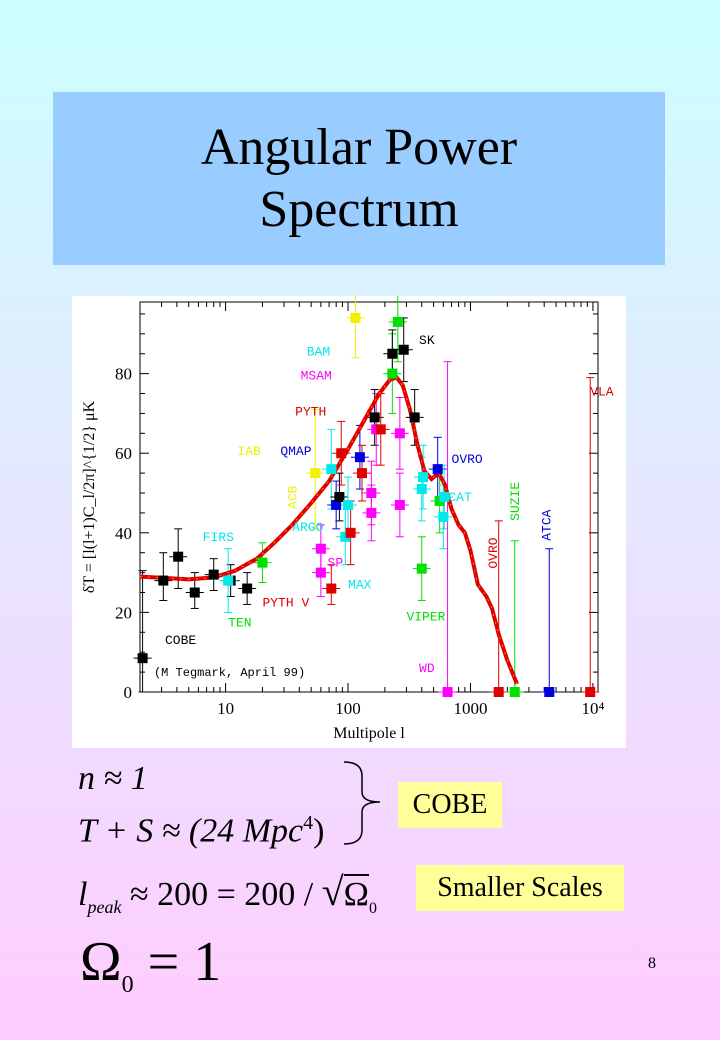  I want to click on cobe-label-box: COBE, so click(450, 805).